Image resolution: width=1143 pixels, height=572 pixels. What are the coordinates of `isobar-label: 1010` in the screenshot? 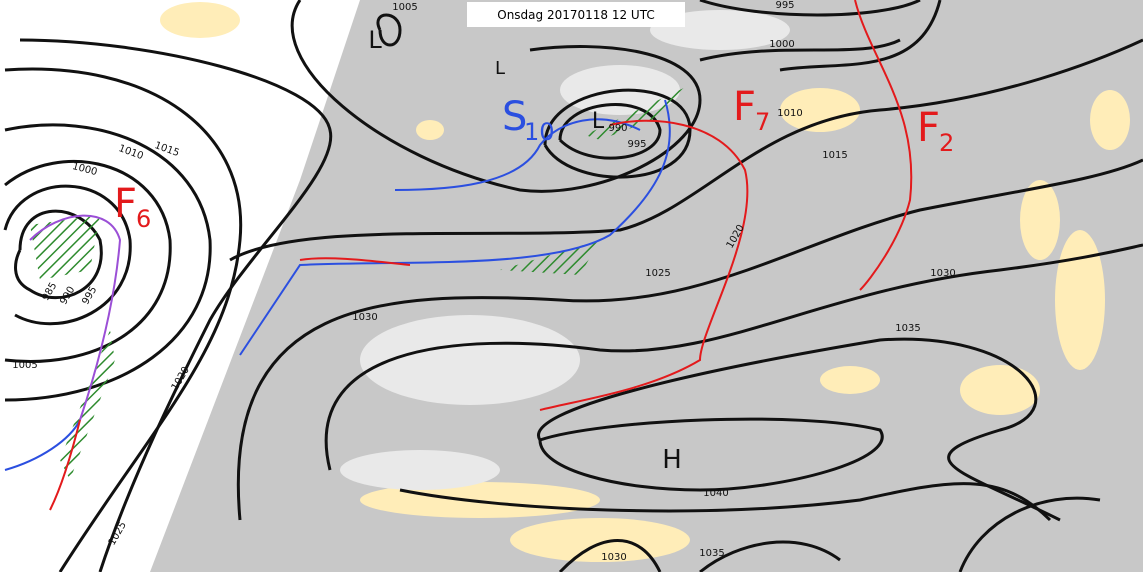 It's located at (789, 113).